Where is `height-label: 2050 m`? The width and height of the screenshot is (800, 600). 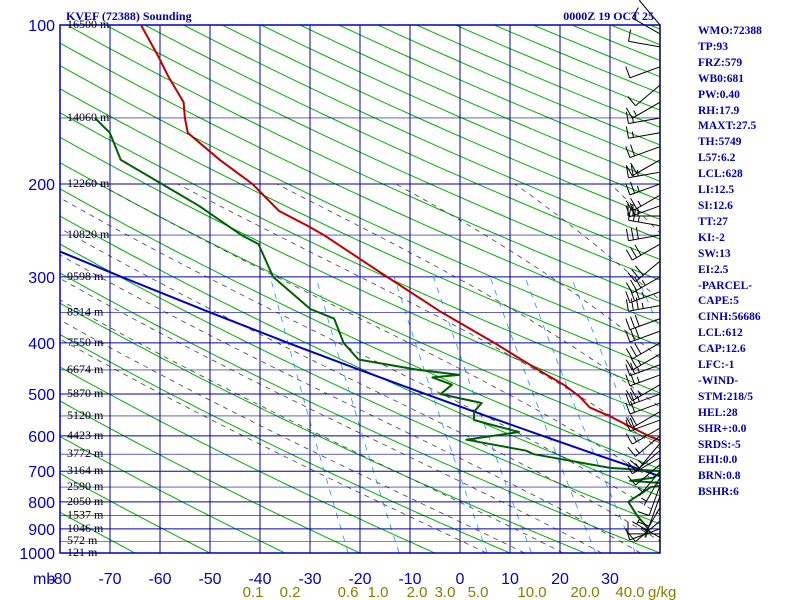
height-label: 2050 m is located at coordinates (85, 501).